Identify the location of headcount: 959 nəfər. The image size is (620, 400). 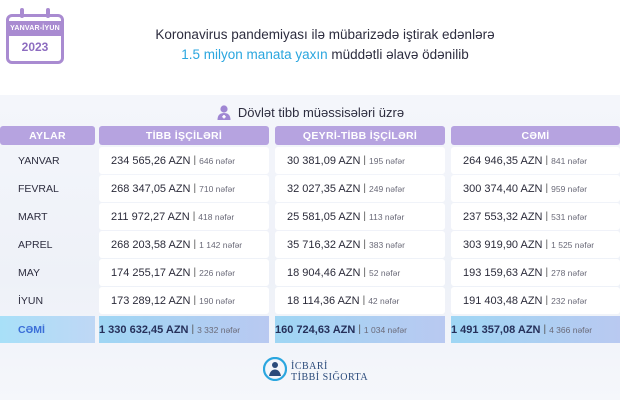
(569, 188).